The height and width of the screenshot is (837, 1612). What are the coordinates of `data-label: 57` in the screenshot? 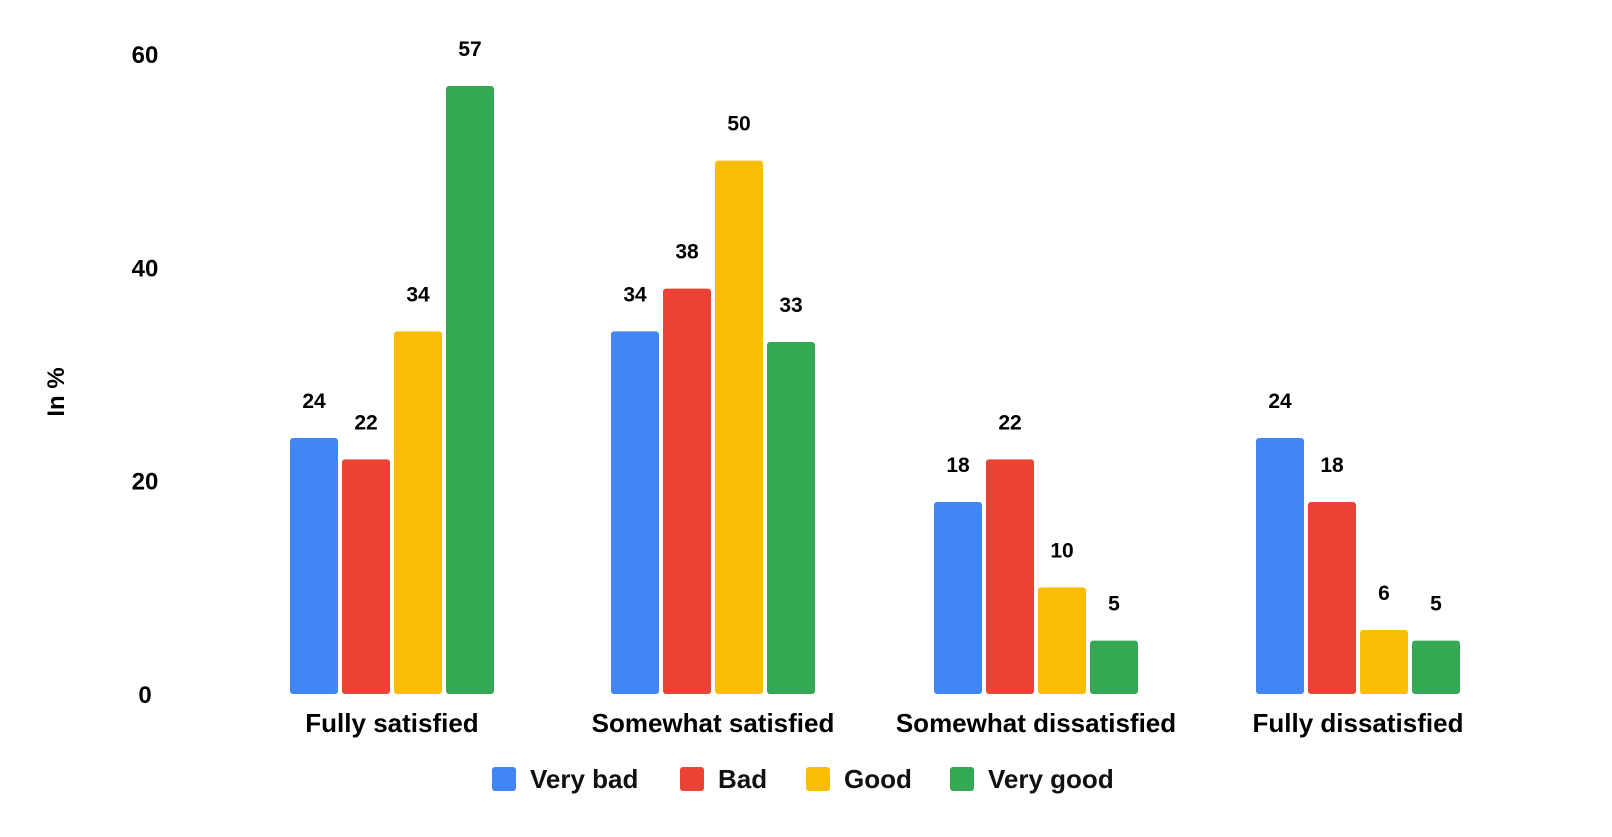 It's located at (469, 49).